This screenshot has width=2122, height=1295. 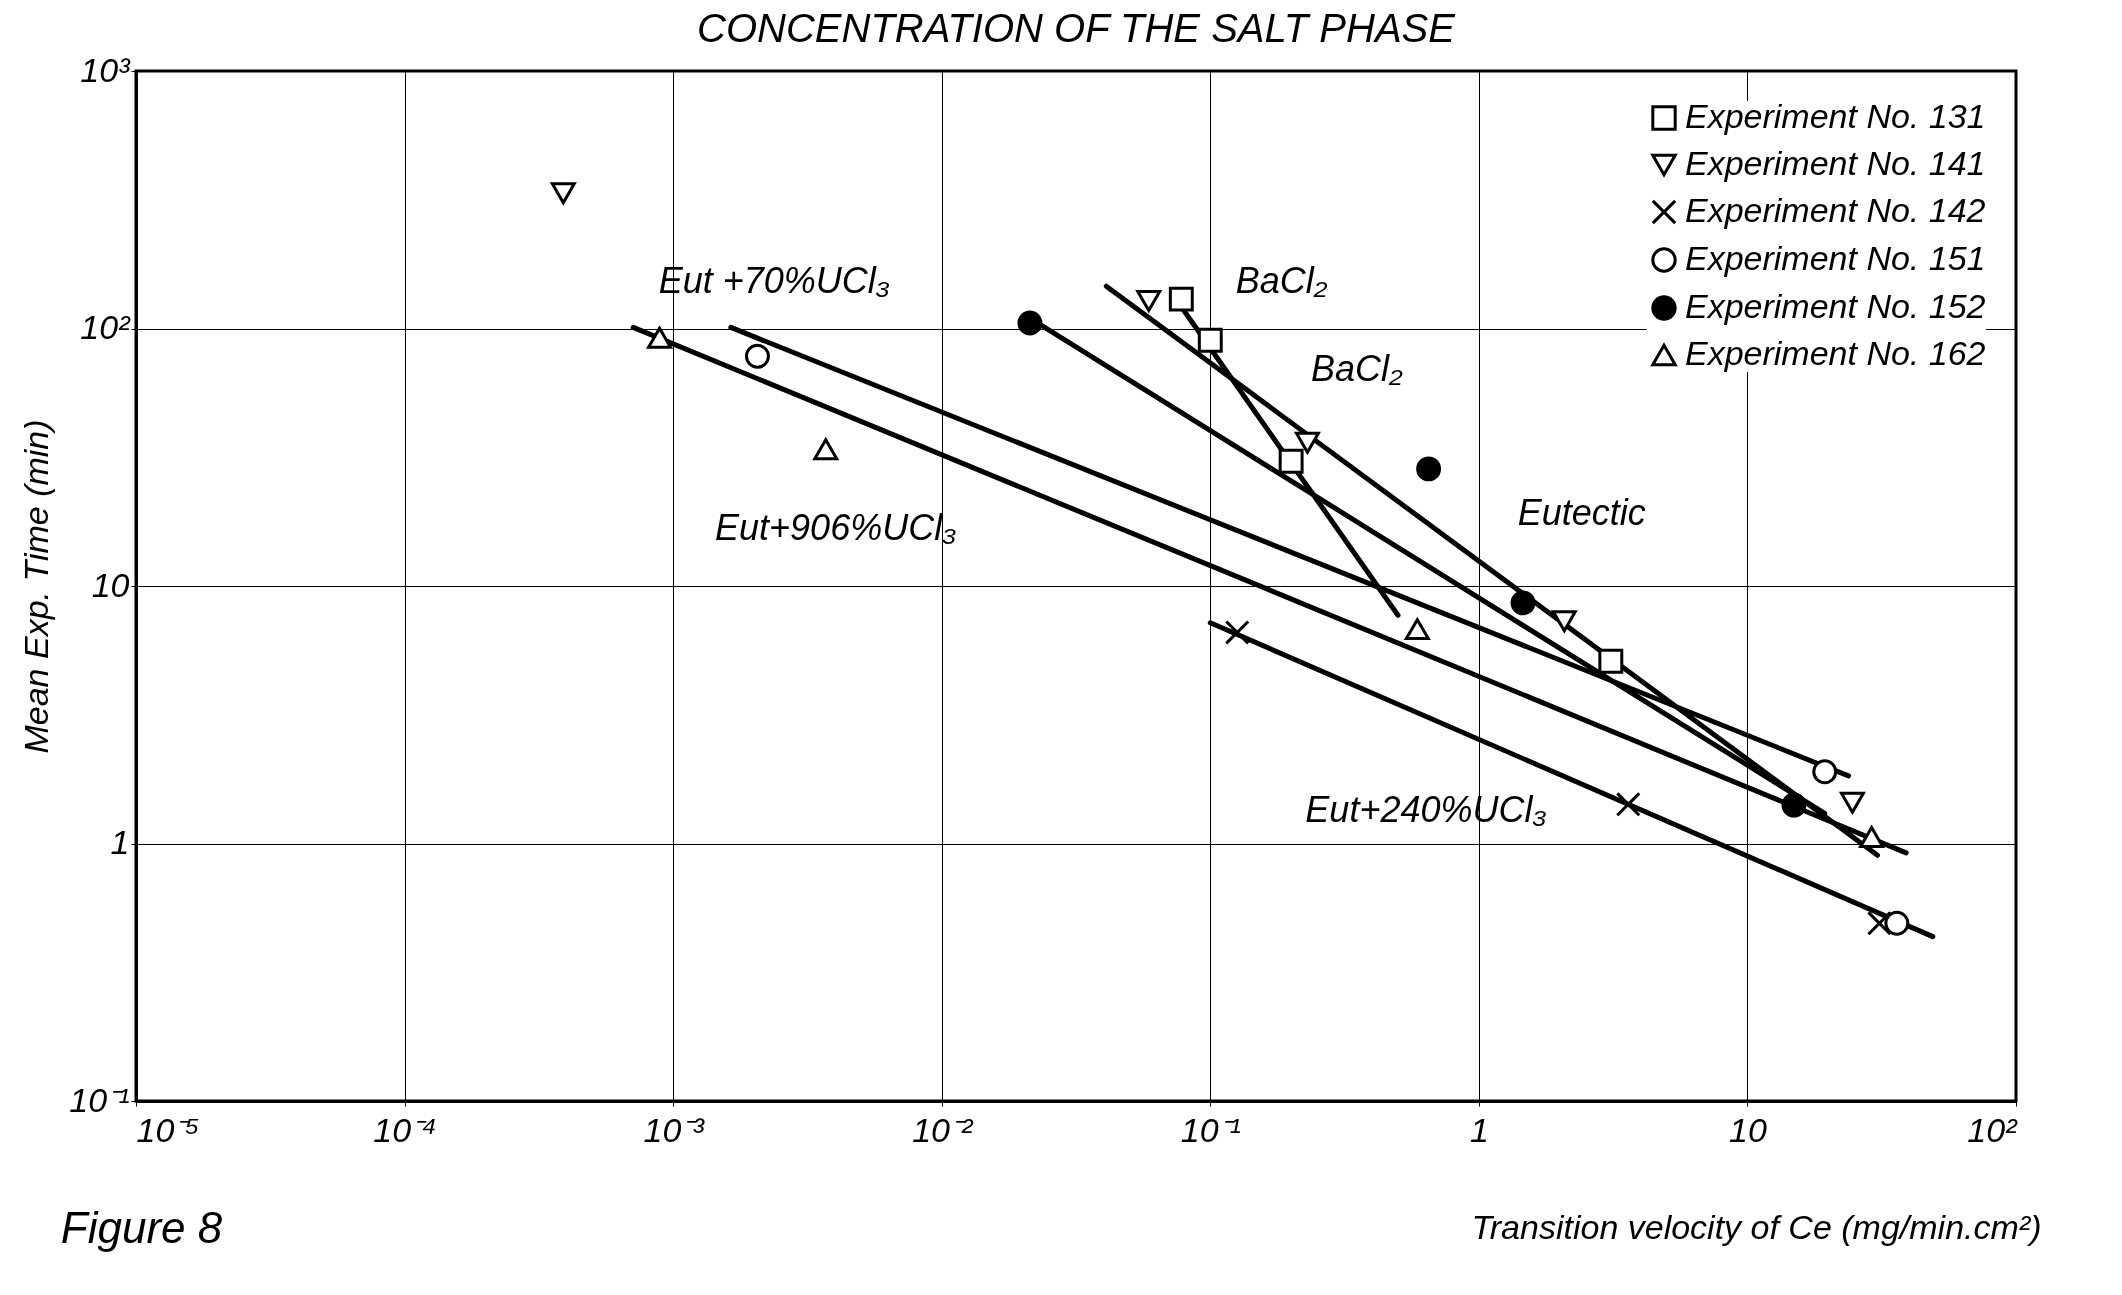 What do you see at coordinates (1077, 28) in the screenshot?
I see `chart-title: CONCENTRATION OF THE SALT PHASE` at bounding box center [1077, 28].